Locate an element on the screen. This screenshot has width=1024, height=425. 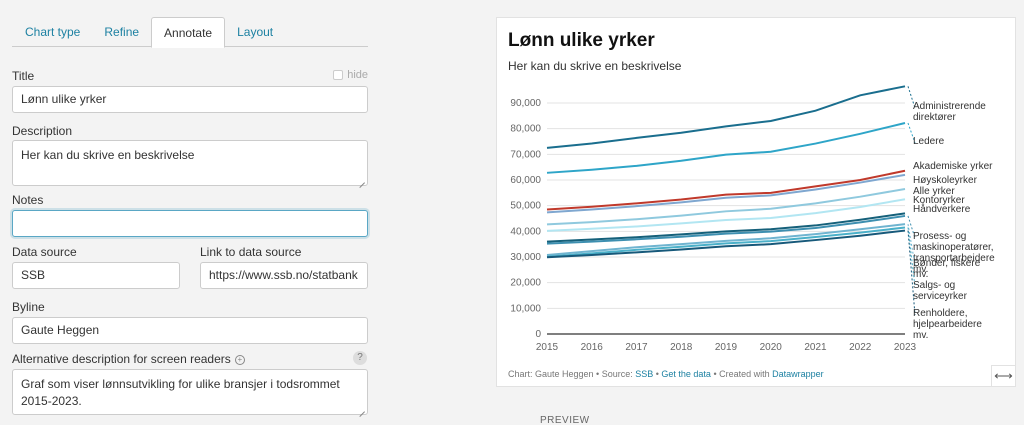
footer-created: • Created with is located at coordinates (741, 374).